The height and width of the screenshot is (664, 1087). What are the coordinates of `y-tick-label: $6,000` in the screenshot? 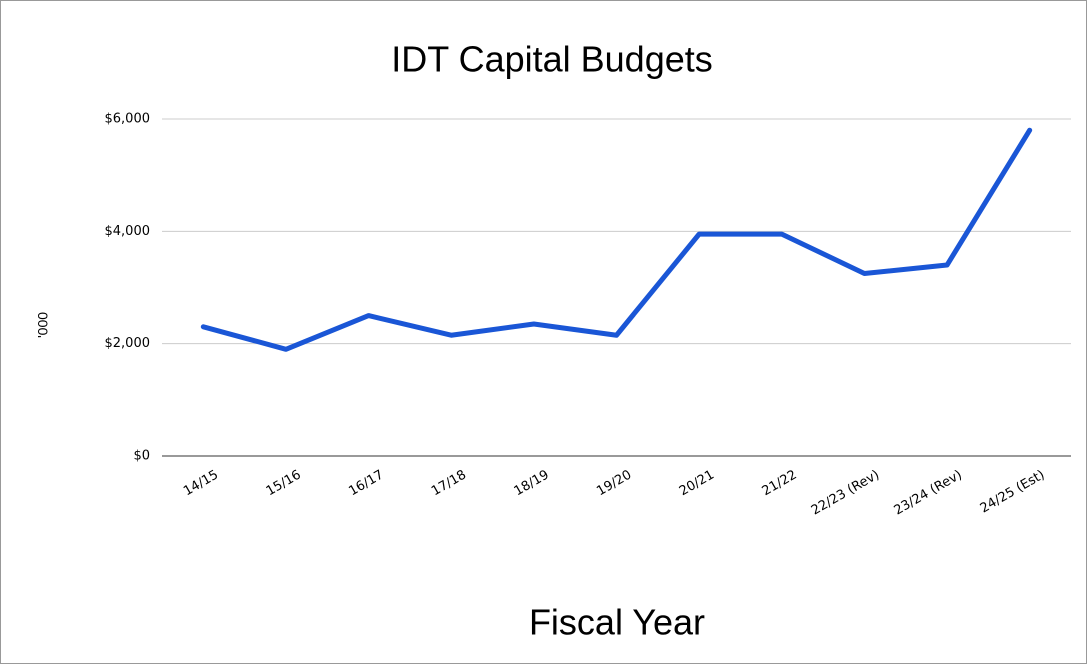 It's located at (128, 119).